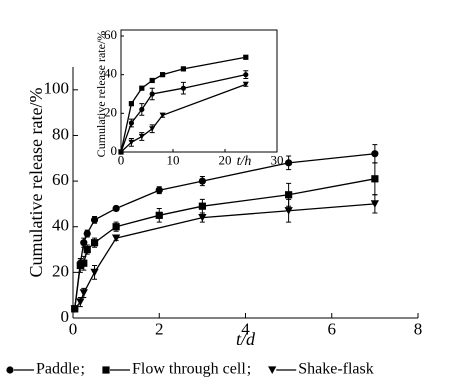 The image size is (450, 384). What do you see at coordinates (60, 133) in the screenshot?
I see `y-tick-label: 80` at bounding box center [60, 133].